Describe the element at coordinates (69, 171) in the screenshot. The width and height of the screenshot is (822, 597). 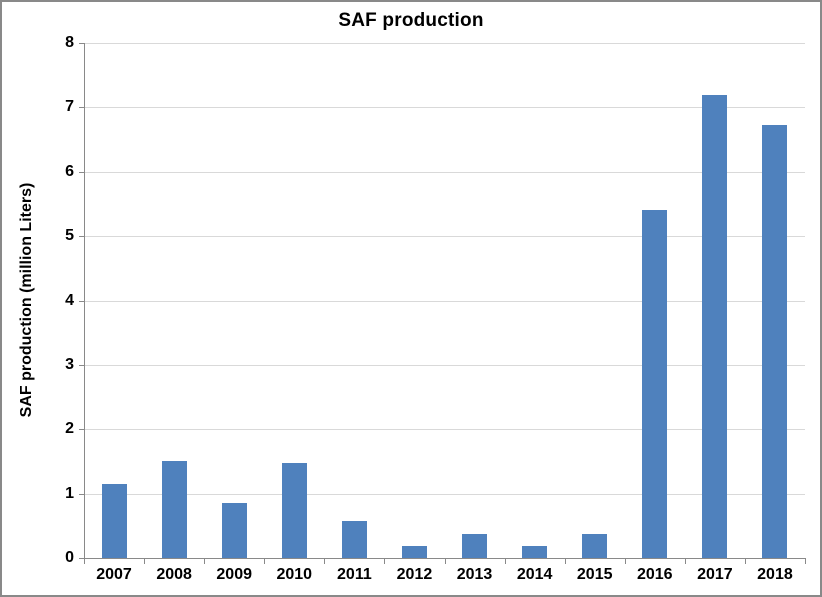
I see `y-tick-label-6: 6` at that location.